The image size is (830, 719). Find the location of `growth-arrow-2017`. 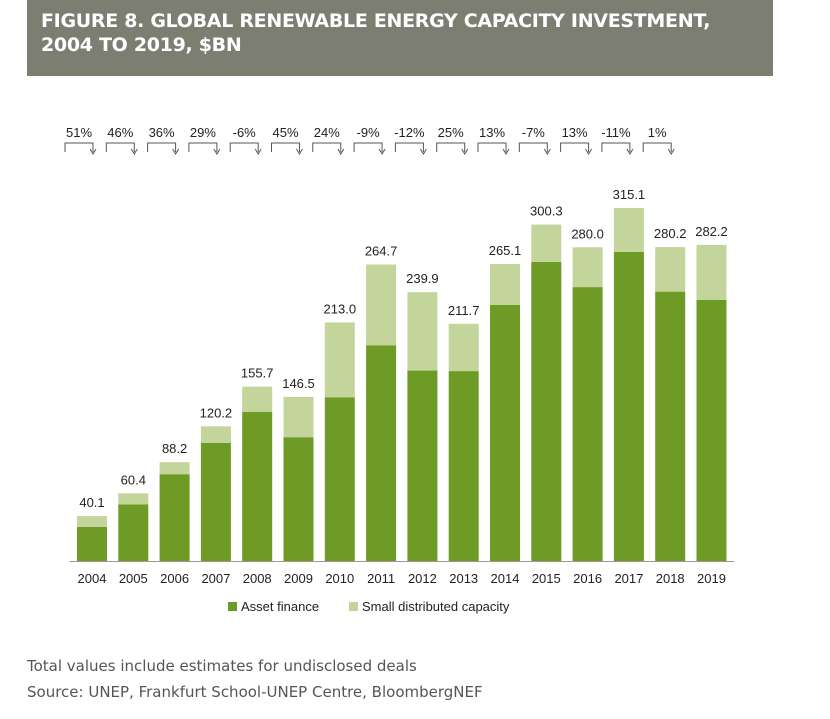

growth-arrow-2017 is located at coordinates (589, 151).